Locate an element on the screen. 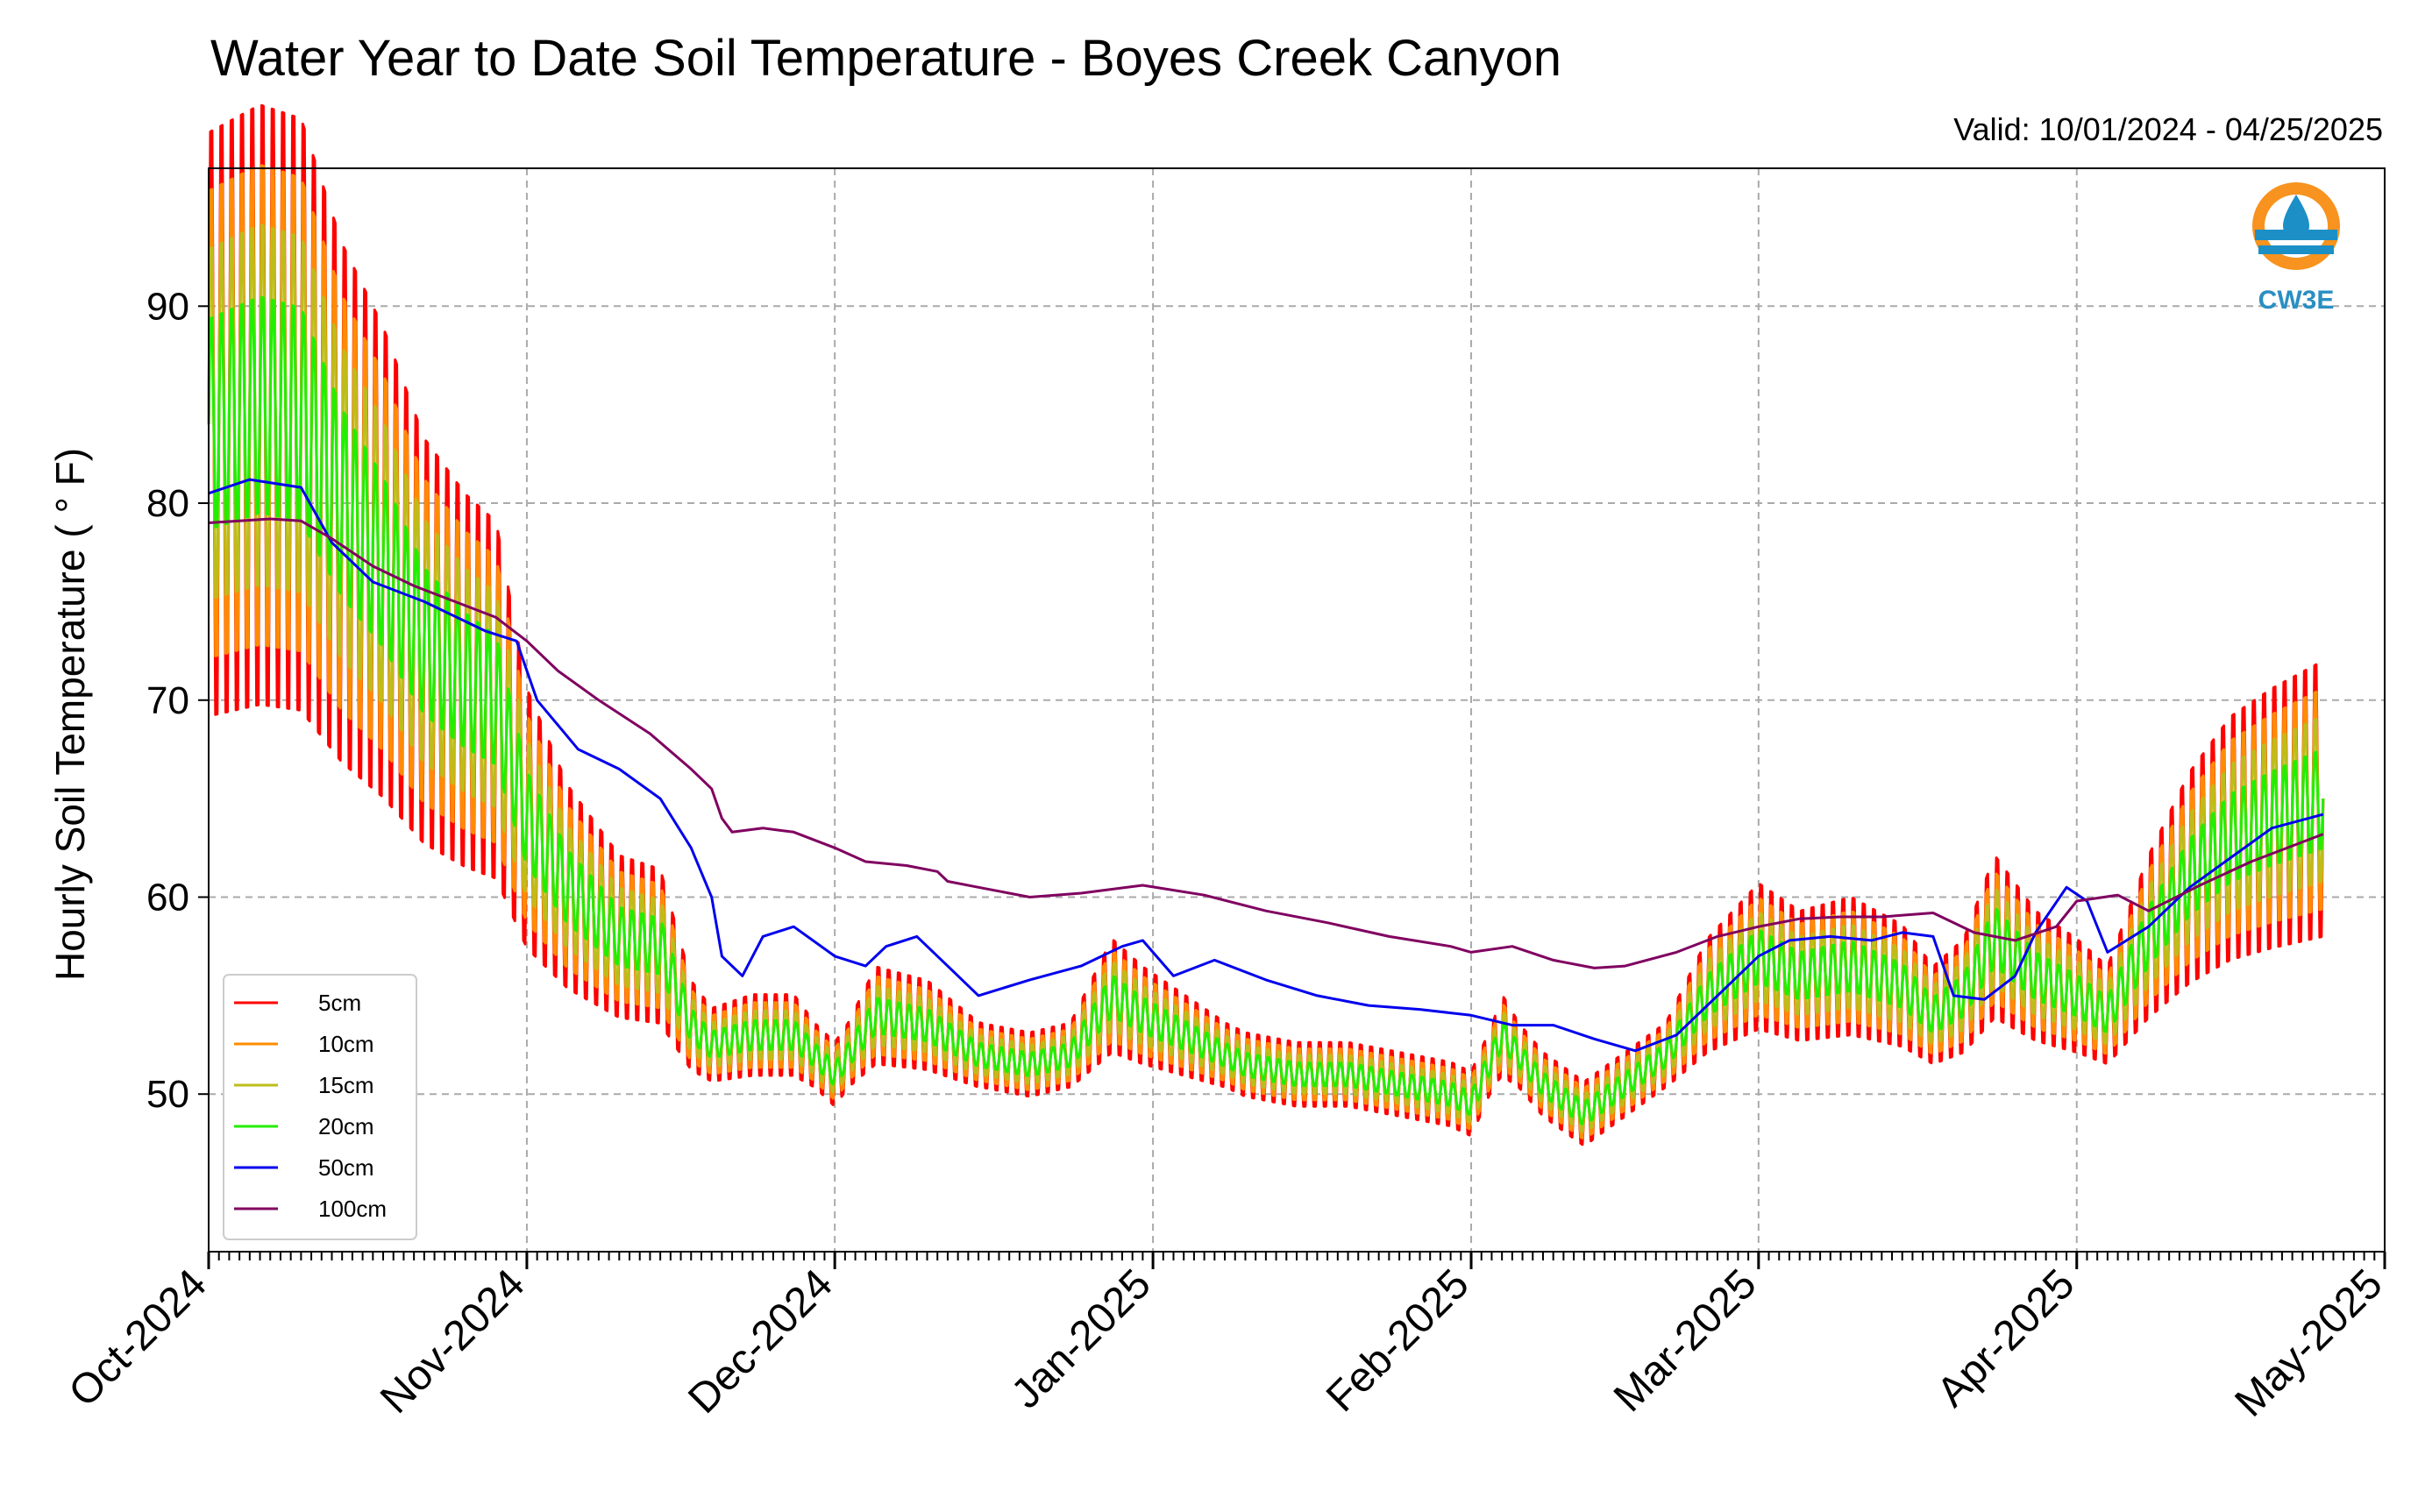 This screenshot has height=1512, width=2418. legend-label: 5cm is located at coordinates (339, 1003).